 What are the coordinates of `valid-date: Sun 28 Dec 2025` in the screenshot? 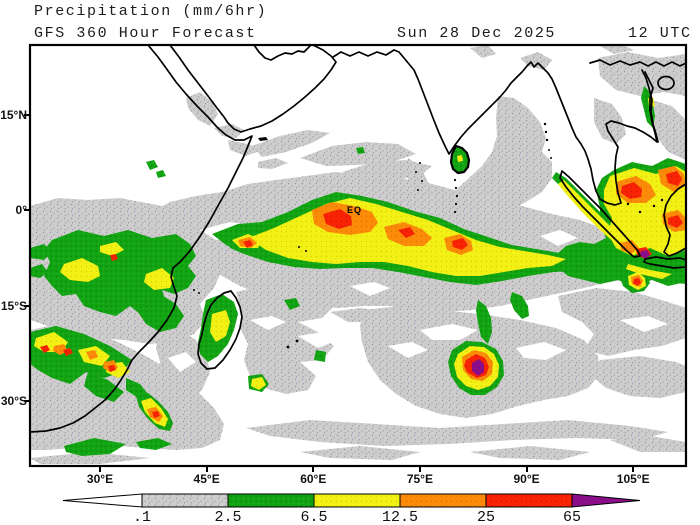 It's located at (477, 33).